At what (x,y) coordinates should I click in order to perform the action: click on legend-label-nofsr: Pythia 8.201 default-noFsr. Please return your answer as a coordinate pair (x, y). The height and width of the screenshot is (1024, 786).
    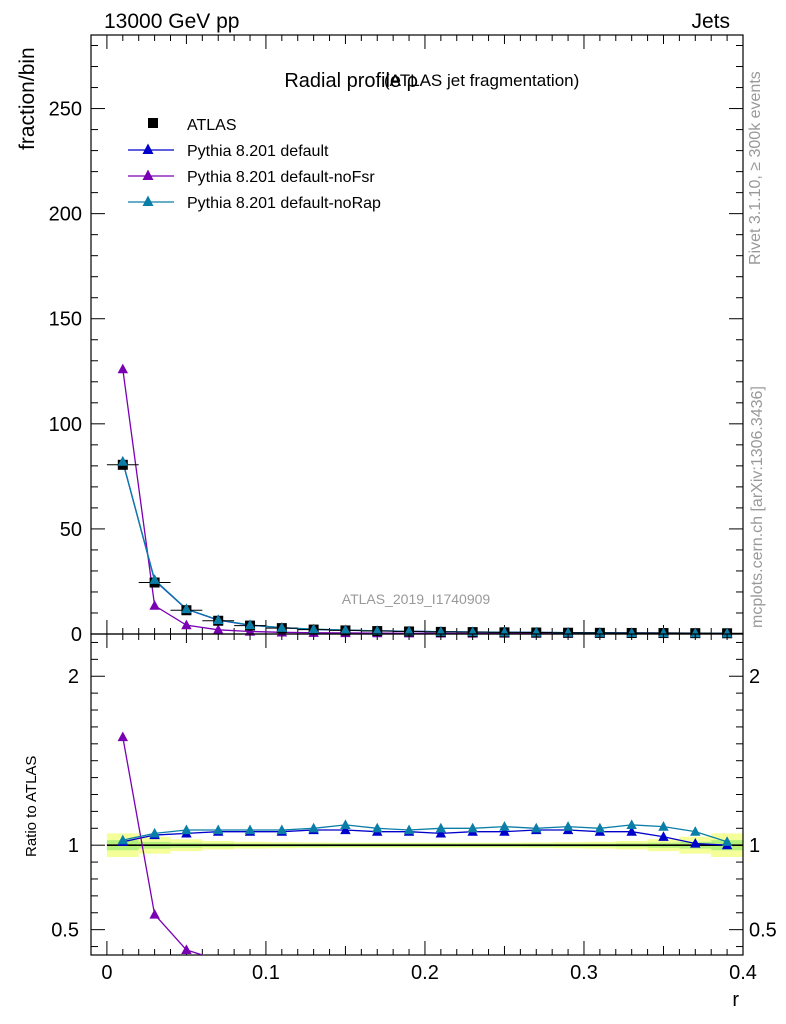
    Looking at the image, I should click on (281, 177).